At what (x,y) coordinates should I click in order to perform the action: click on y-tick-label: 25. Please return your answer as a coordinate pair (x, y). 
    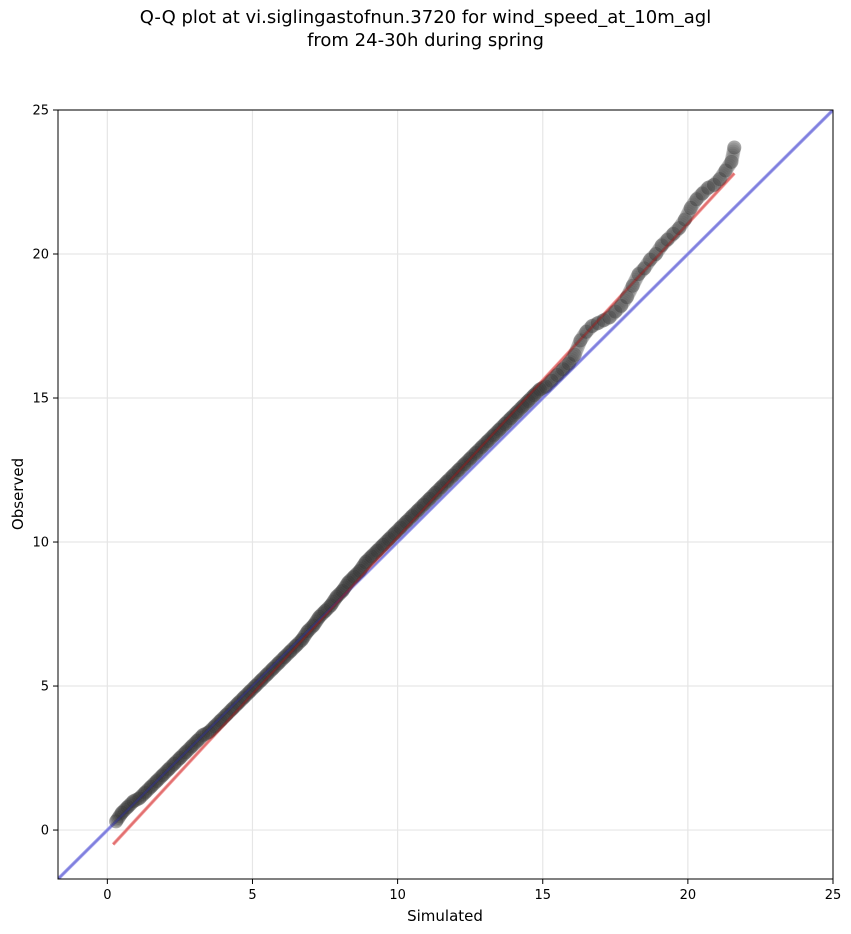
    Looking at the image, I should click on (40, 111).